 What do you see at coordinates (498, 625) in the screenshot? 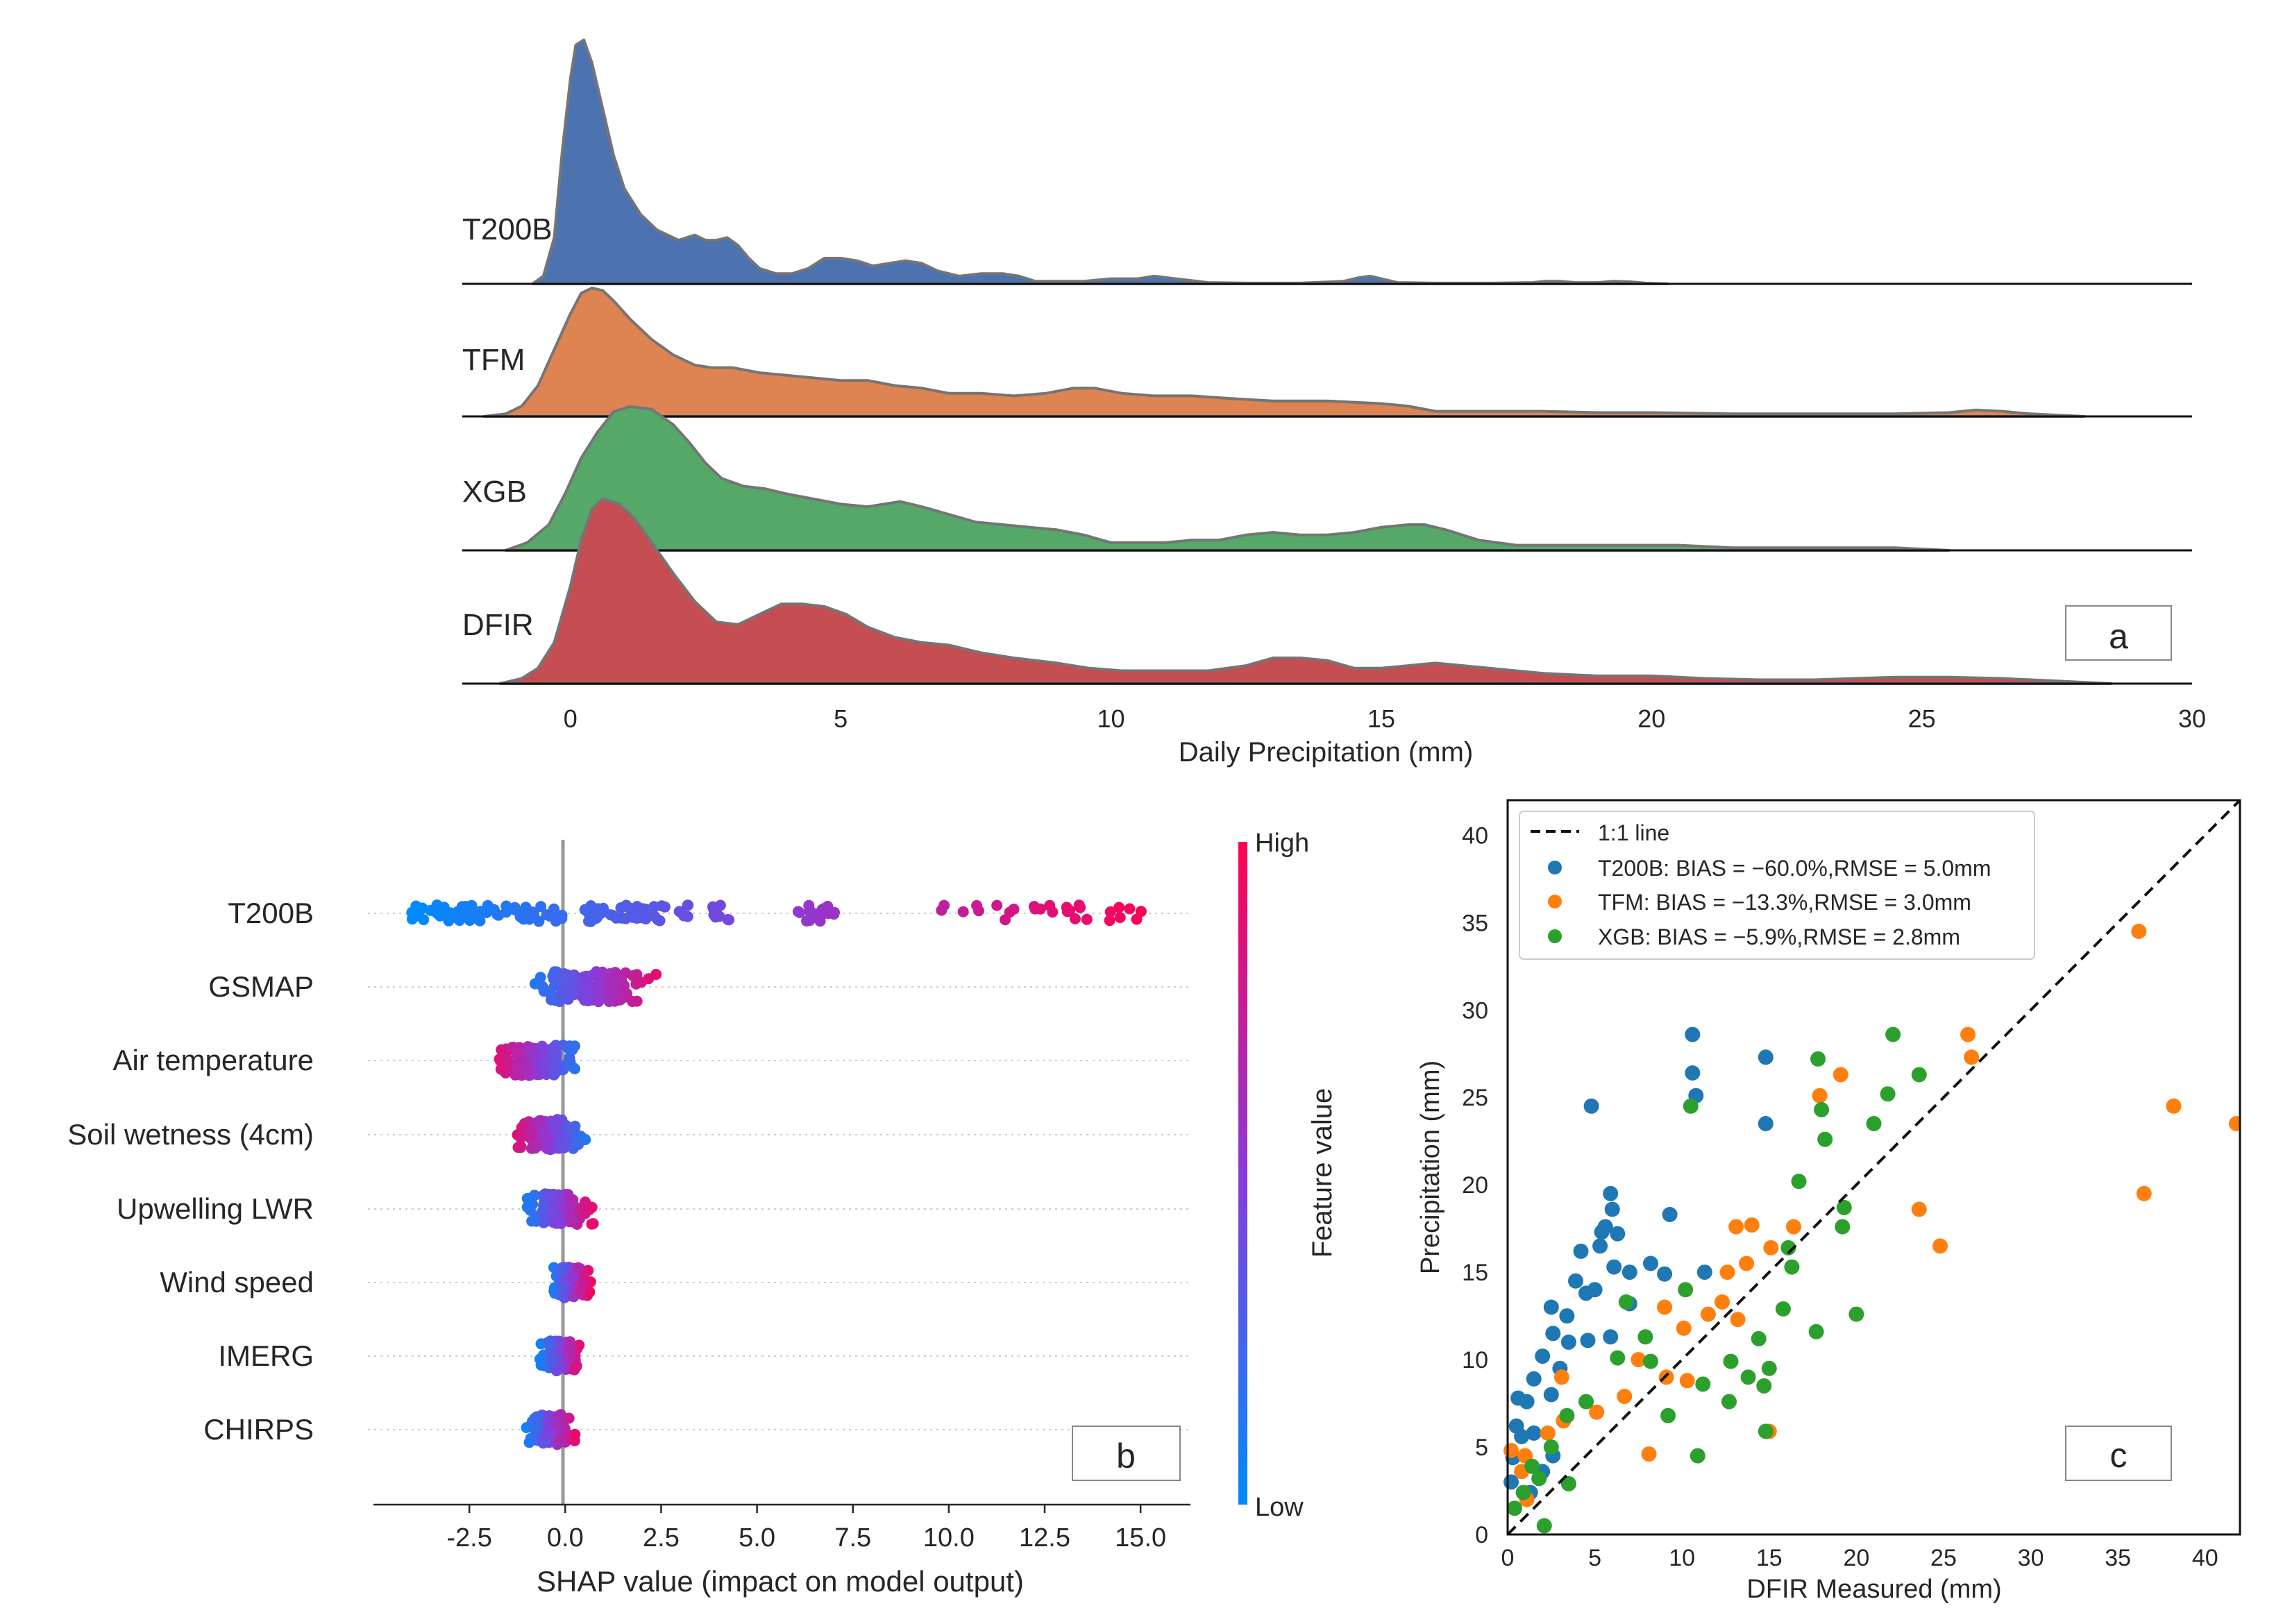
I see `ridge-label-dfir: DFIR` at bounding box center [498, 625].